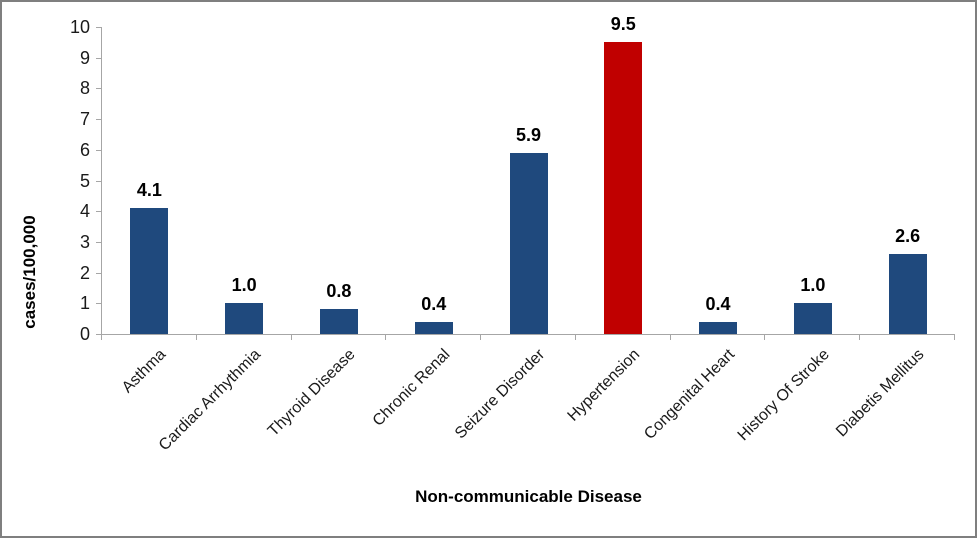  I want to click on bar-history-of-stroke, so click(812, 318).